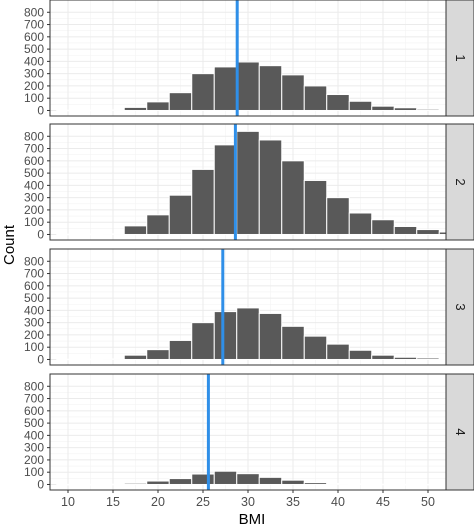 This screenshot has height=528, width=474. Describe the element at coordinates (68, 502) in the screenshot. I see `x-tick-label: 10` at that location.